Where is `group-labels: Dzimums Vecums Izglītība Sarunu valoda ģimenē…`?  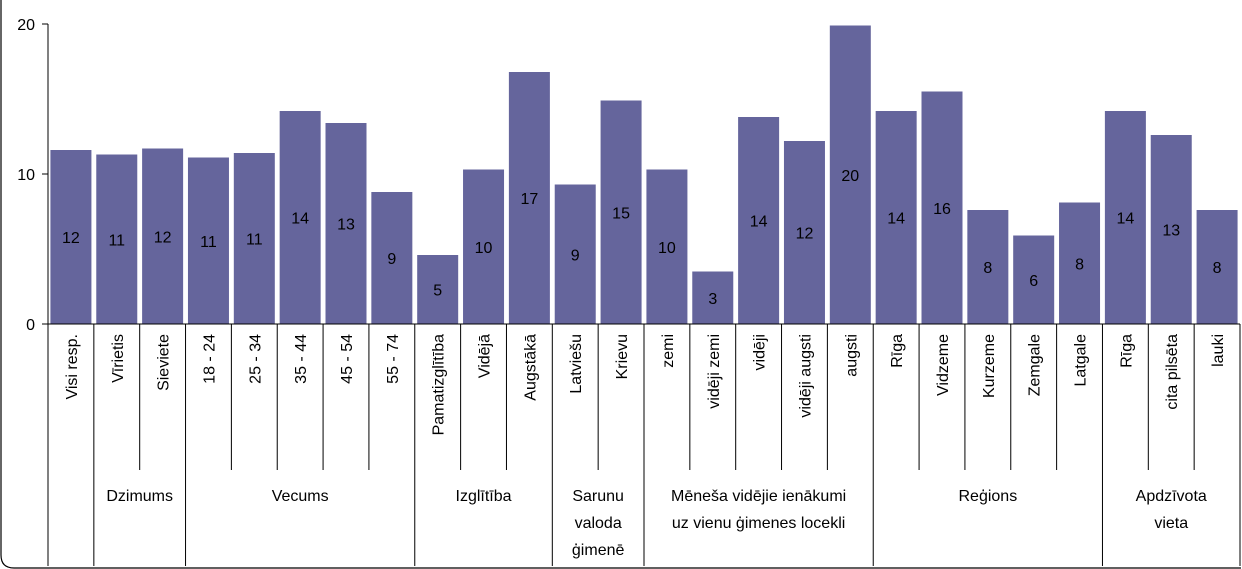
group-labels: Dzimums Vecums Izglītība Sarunu valoda ģimenē… is located at coordinates (656, 523).